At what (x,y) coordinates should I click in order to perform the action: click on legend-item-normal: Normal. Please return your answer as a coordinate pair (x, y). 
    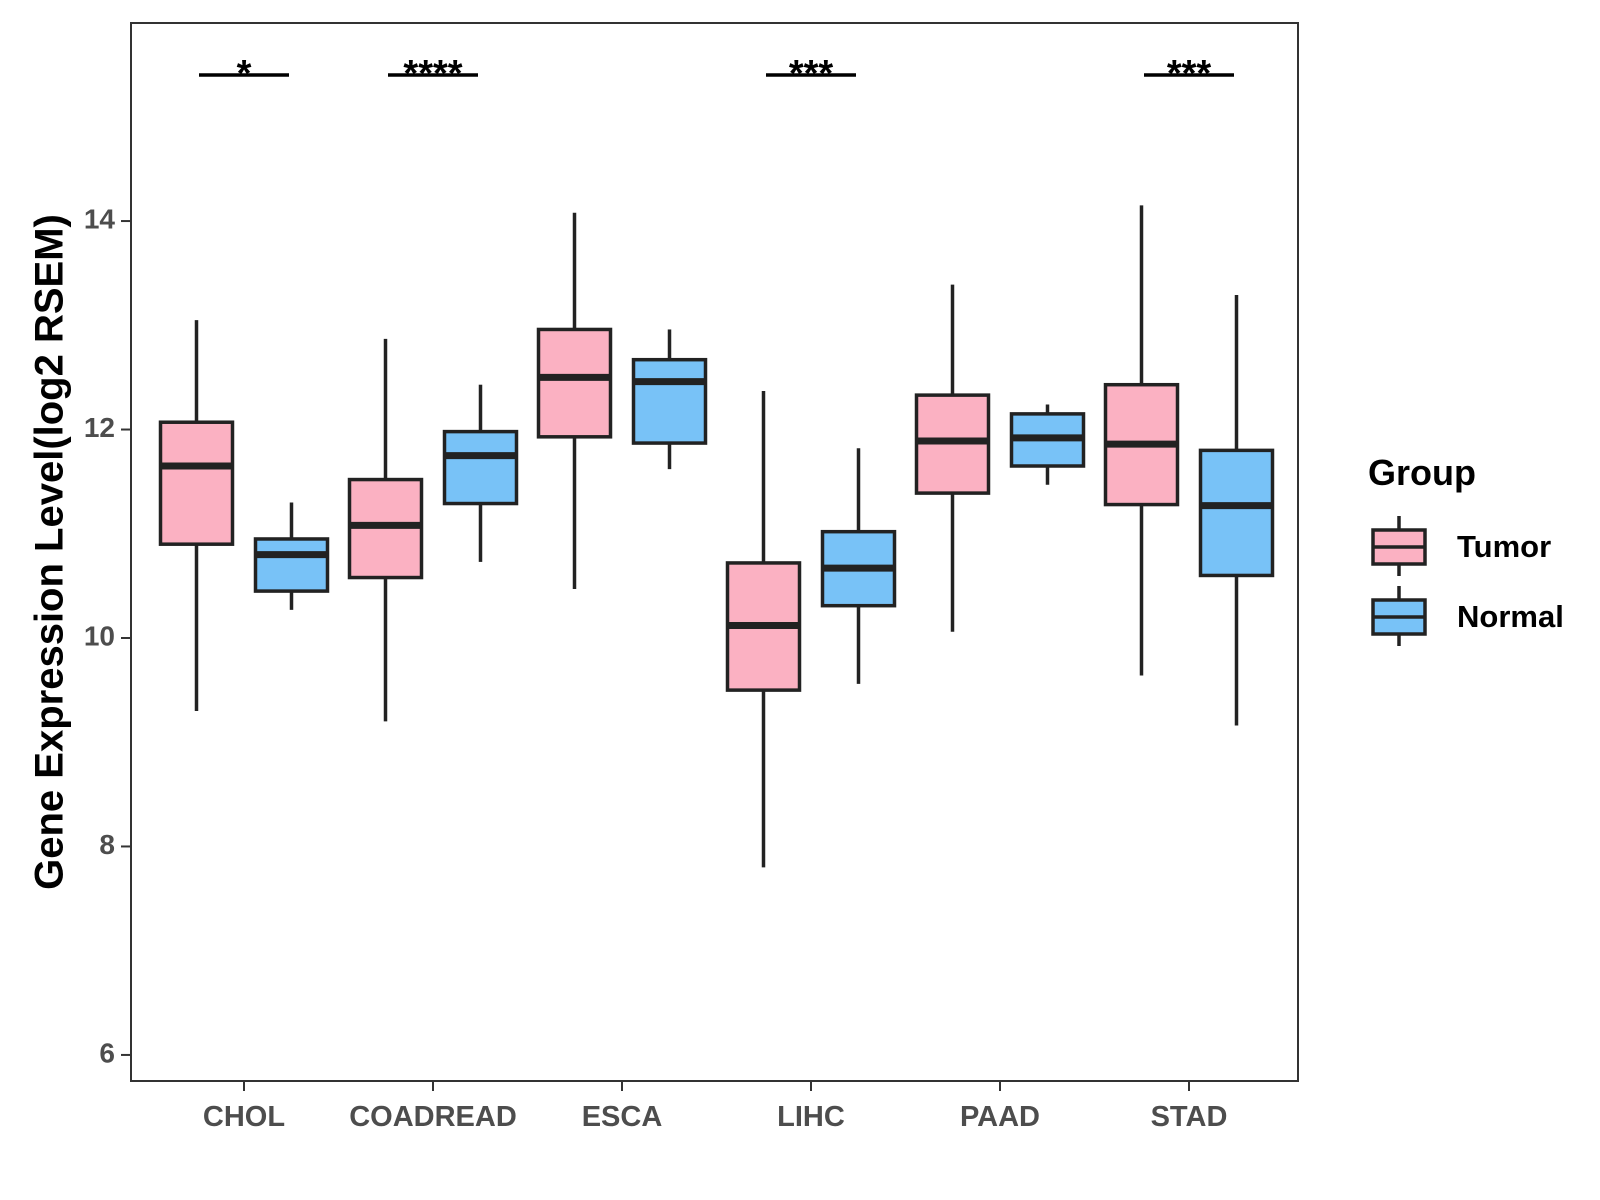
    Looking at the image, I should click on (1467, 616).